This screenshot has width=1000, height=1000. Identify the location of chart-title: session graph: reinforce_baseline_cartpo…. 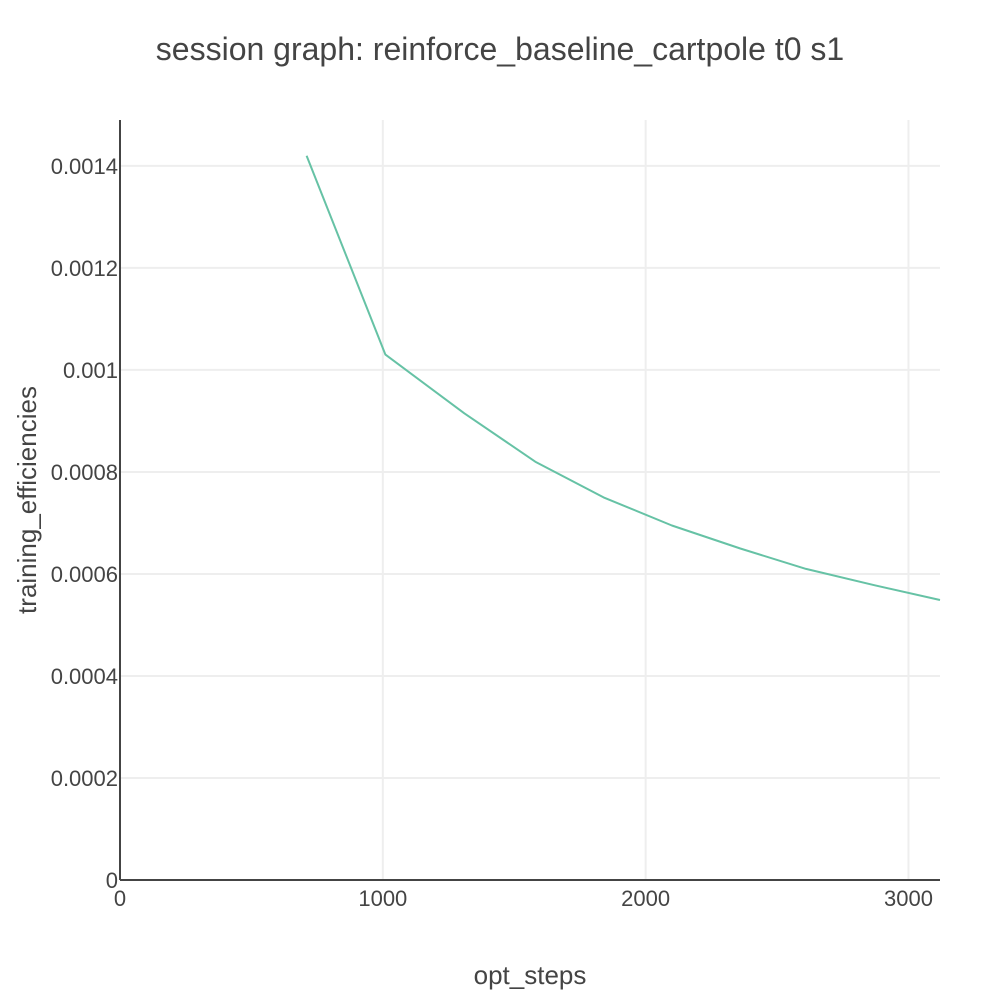
(500, 49).